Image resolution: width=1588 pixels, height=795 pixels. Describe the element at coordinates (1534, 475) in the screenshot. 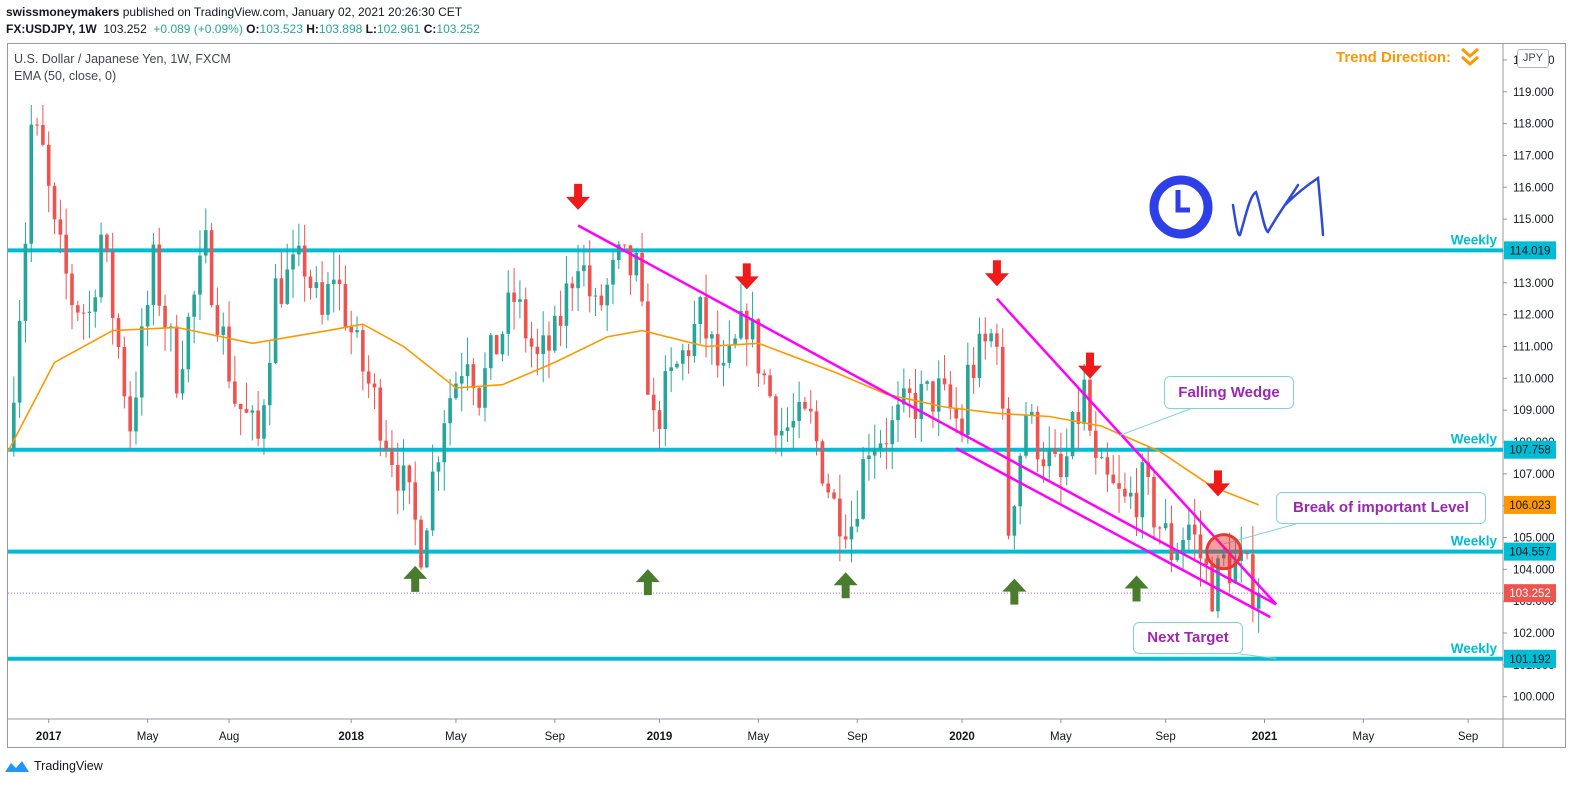

I see `y-tick-label: 107.000` at that location.